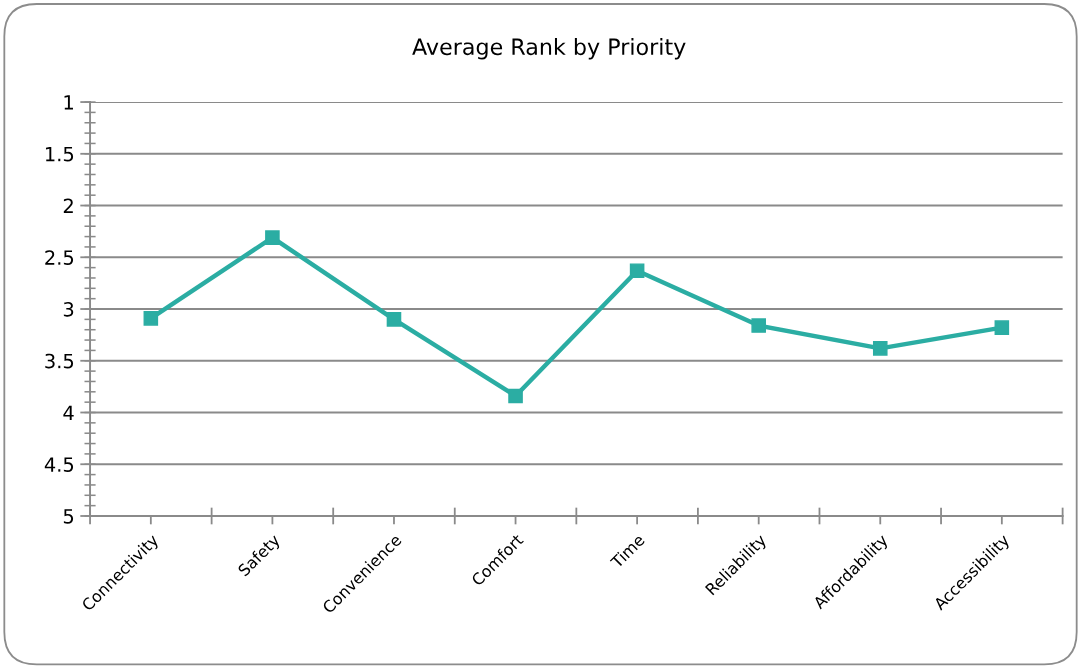  I want to click on y-tick-label: 4.5, so click(59, 464).